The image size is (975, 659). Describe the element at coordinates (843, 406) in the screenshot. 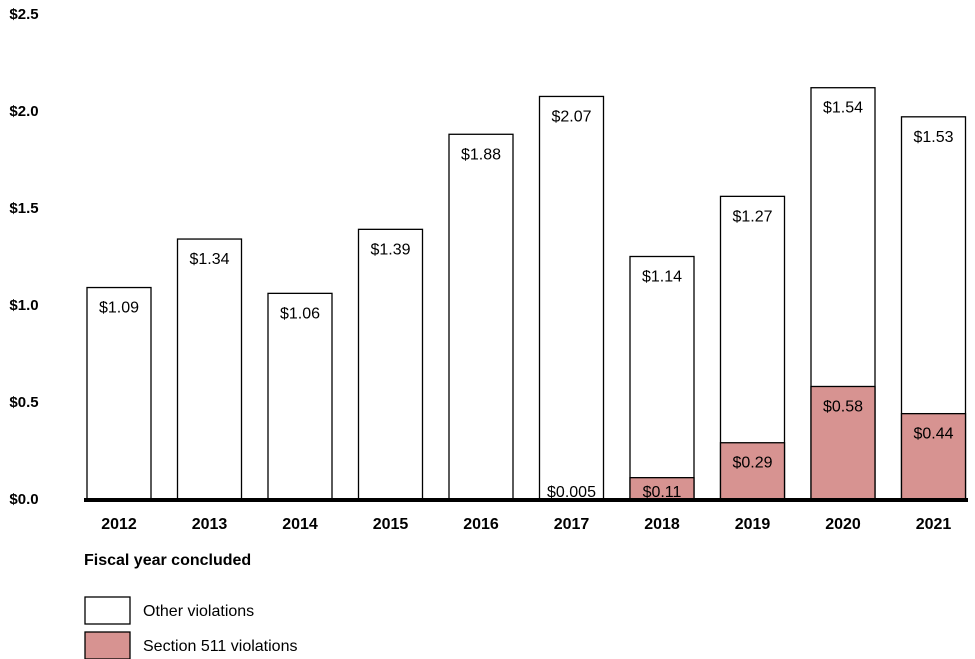

I see `data-label-section-511-violations: $0.58` at that location.